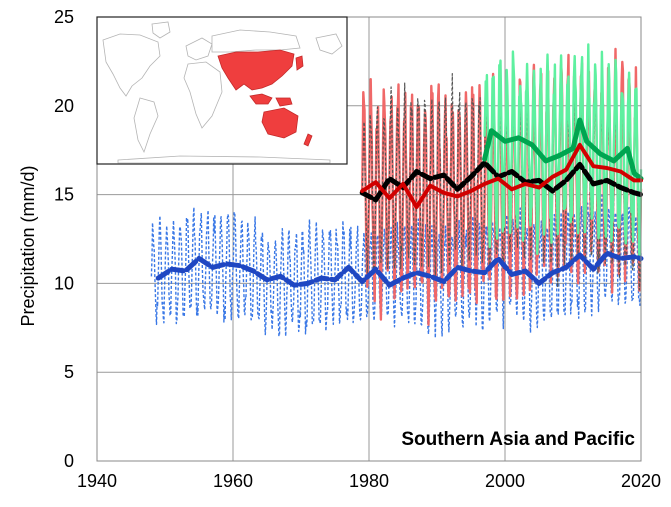 The height and width of the screenshot is (507, 671). I want to click on y-tick-label: 25, so click(64, 17).